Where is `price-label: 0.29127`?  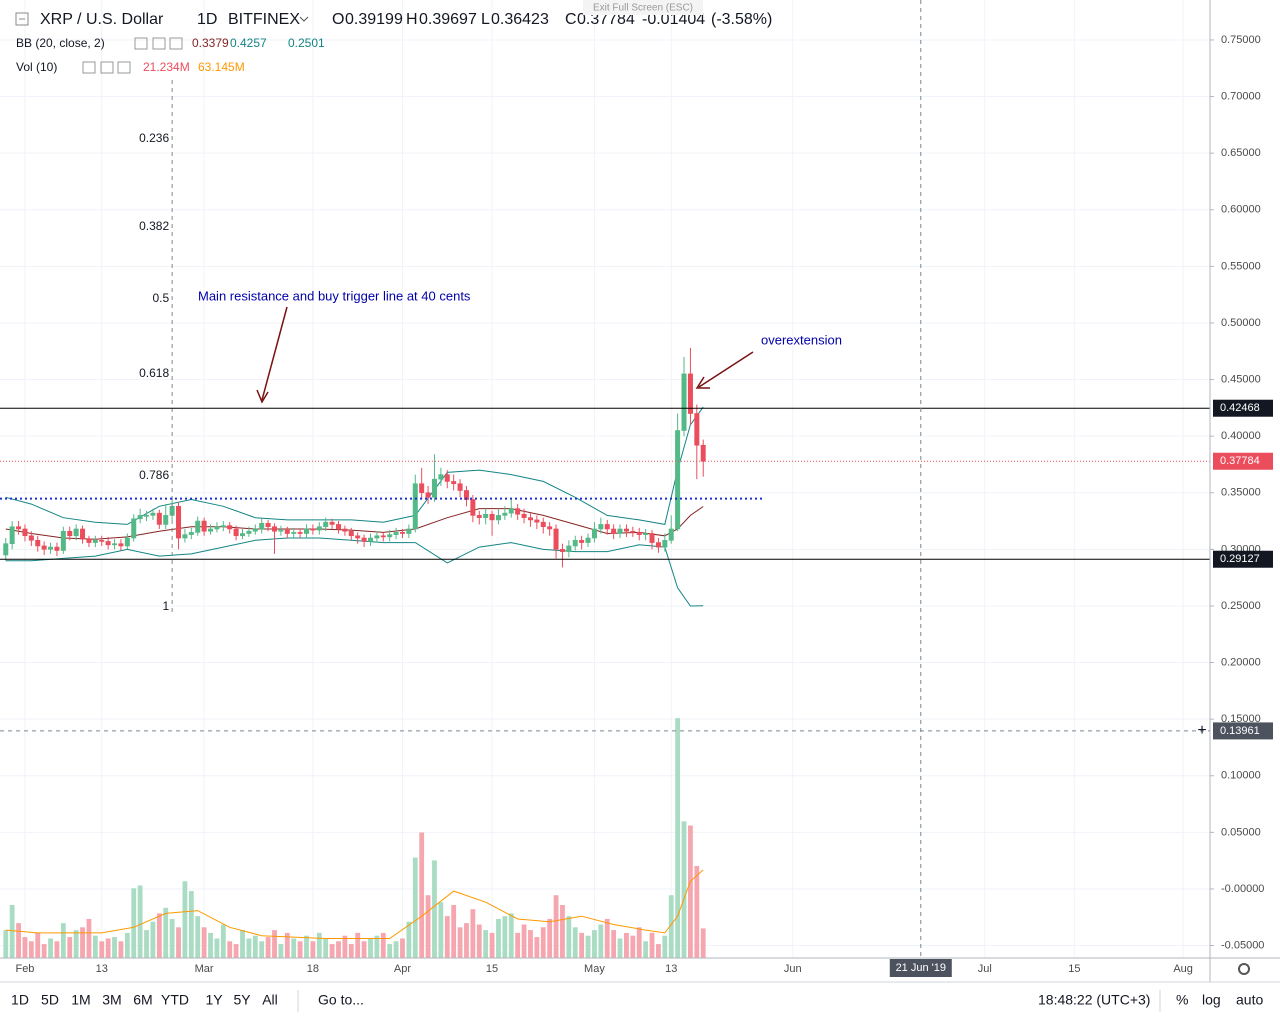
price-label: 0.29127 is located at coordinates (1240, 559).